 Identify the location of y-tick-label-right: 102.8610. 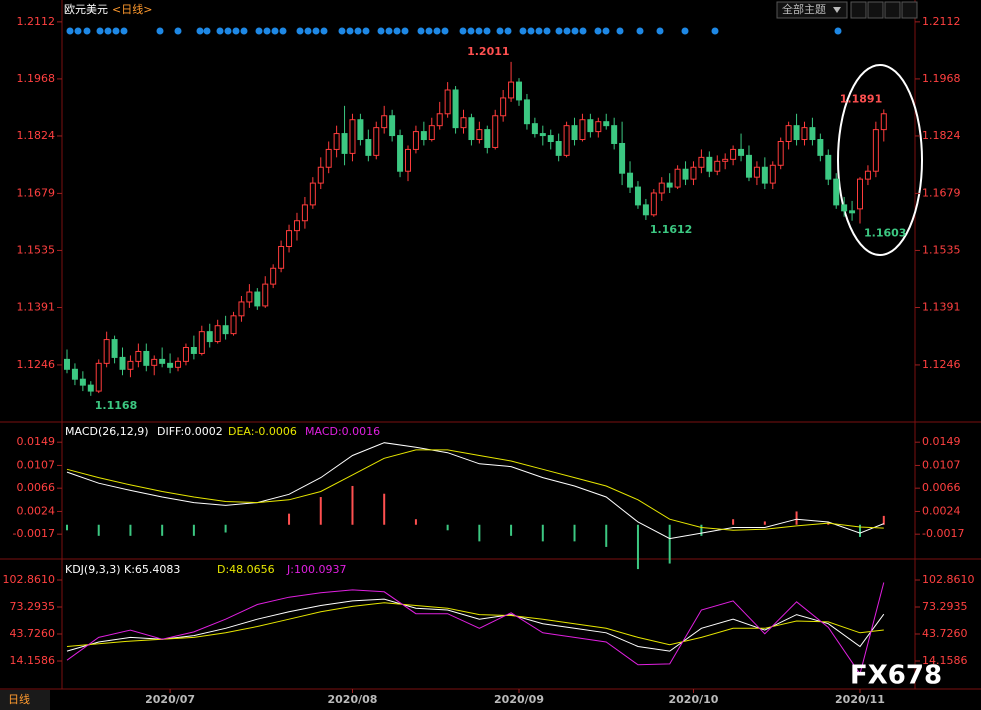
(948, 579).